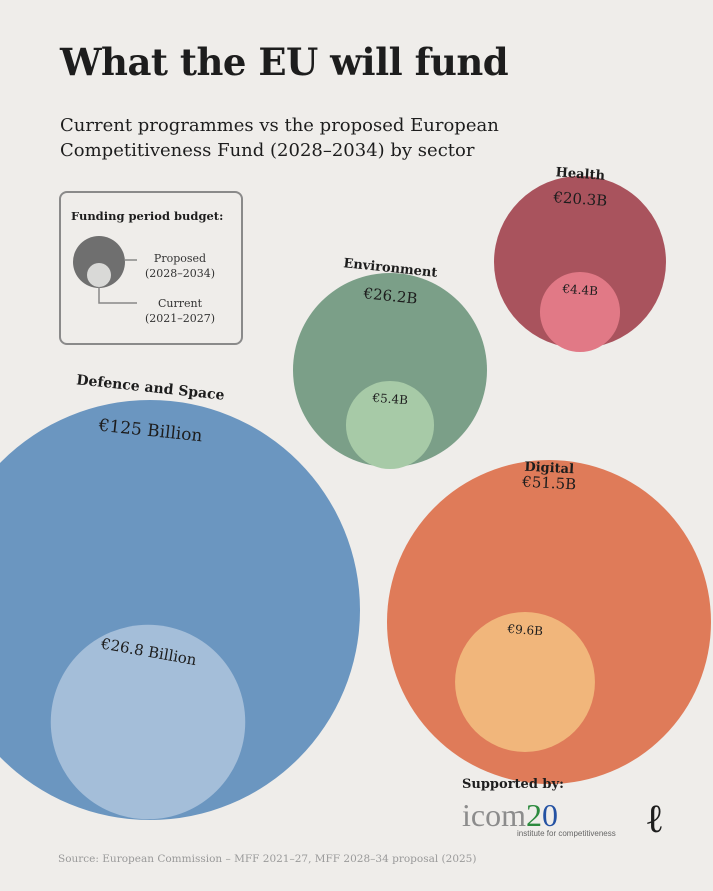 The width and height of the screenshot is (713, 891). Describe the element at coordinates (580, 312) in the screenshot. I see `health-current-bubble` at that location.